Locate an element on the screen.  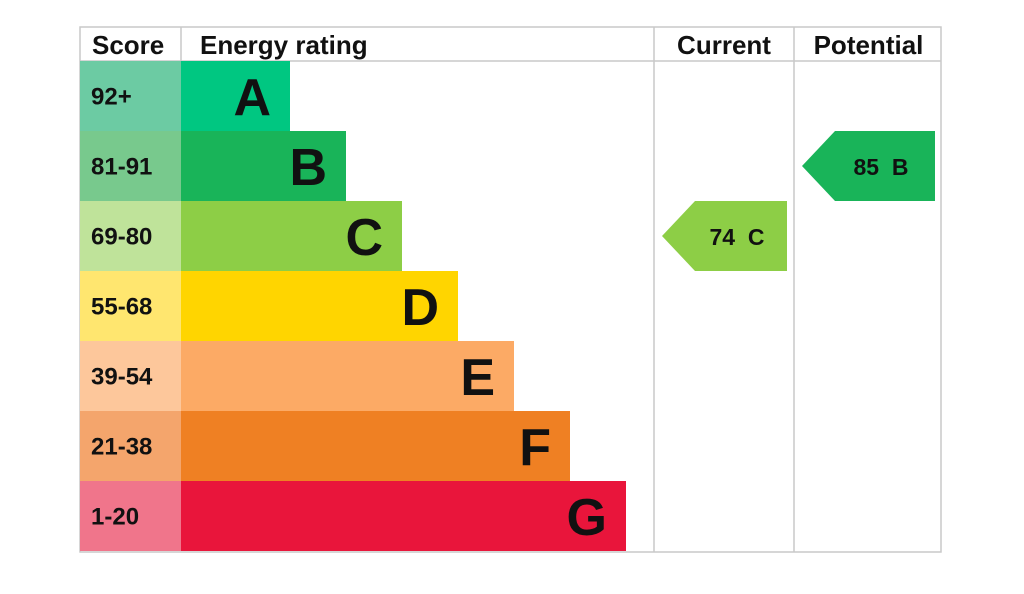
band-bar-e is located at coordinates (347, 376).